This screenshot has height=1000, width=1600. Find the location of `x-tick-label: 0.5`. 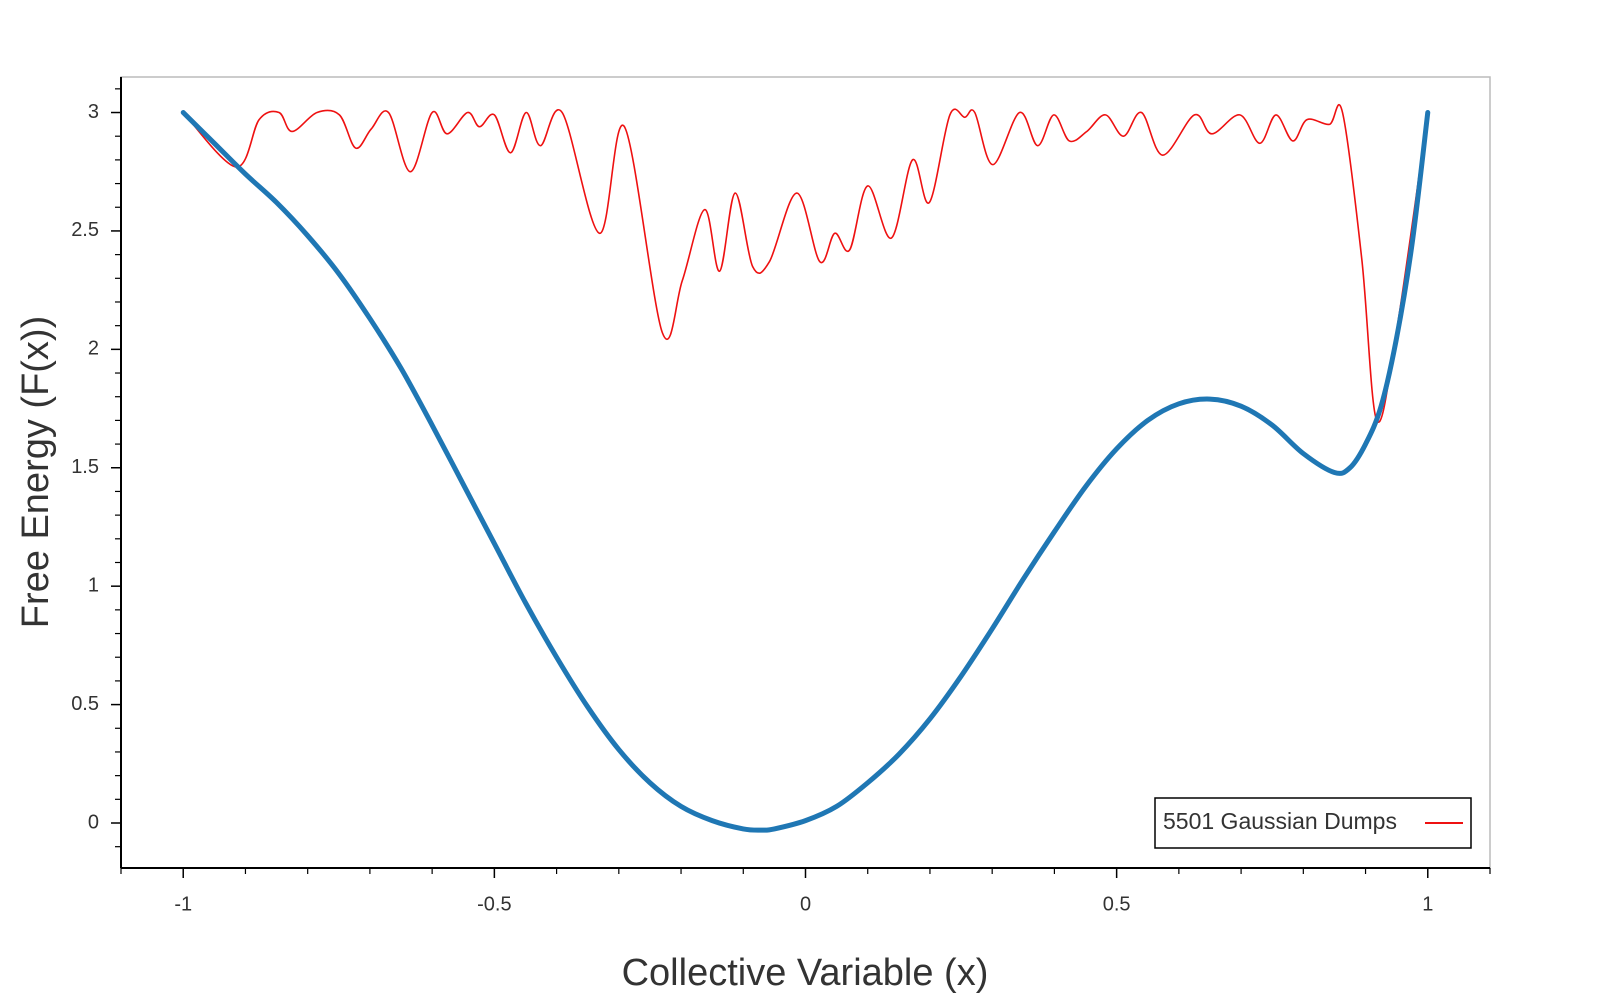

x-tick-label: 0.5 is located at coordinates (1117, 904).